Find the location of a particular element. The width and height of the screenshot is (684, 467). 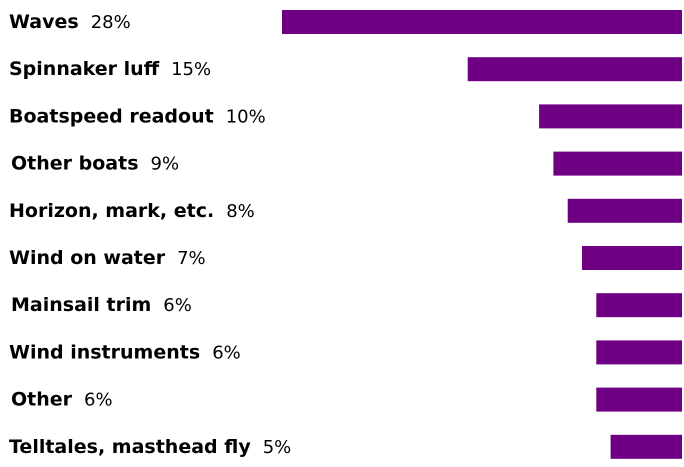

value-label: 8% is located at coordinates (240, 211).